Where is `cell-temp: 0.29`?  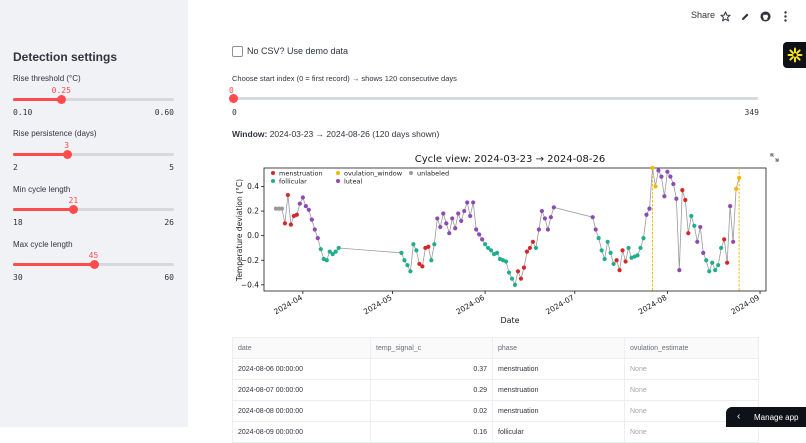 cell-temp: 0.29 is located at coordinates (431, 390).